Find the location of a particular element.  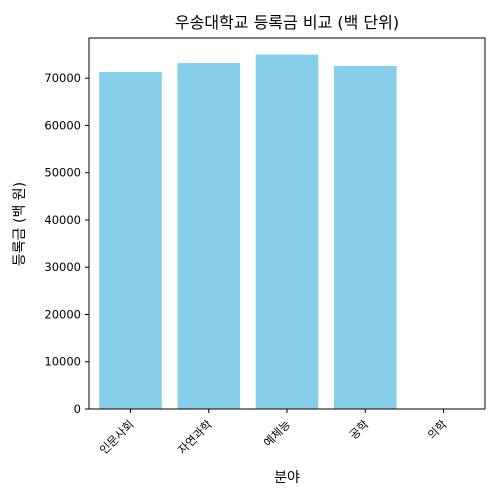

y-tick-label: 60000 is located at coordinates (62, 125).